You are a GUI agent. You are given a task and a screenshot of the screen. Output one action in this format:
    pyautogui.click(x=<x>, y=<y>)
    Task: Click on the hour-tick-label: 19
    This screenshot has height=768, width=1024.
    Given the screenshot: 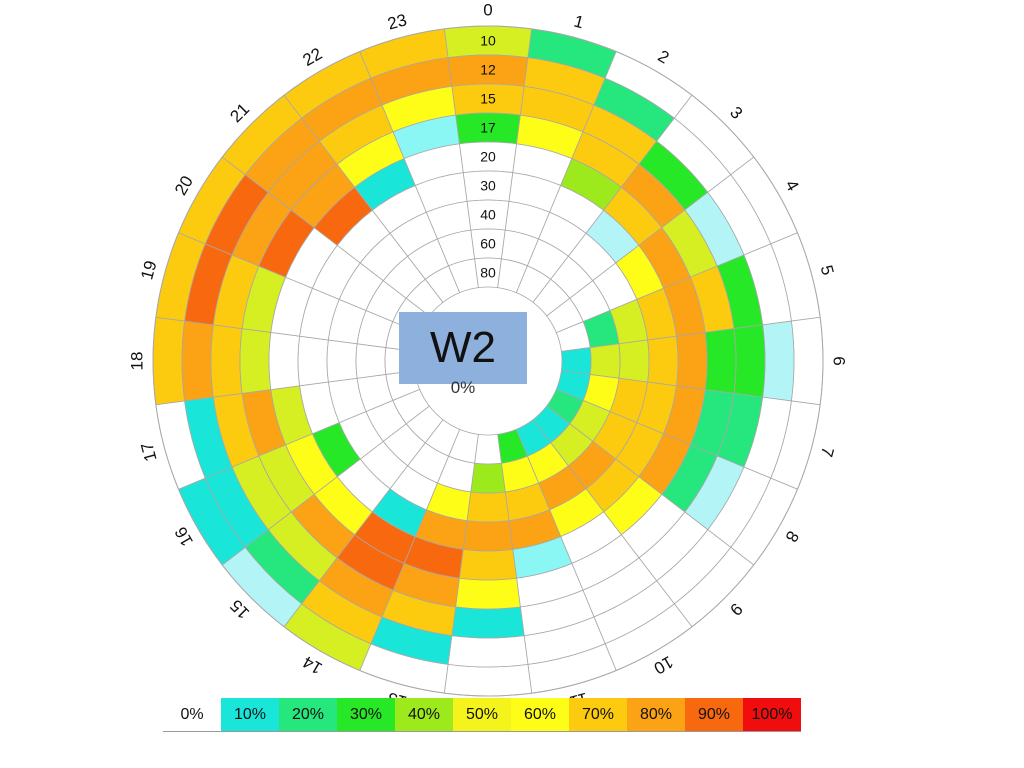 What is the action you would take?
    pyautogui.click(x=148, y=270)
    